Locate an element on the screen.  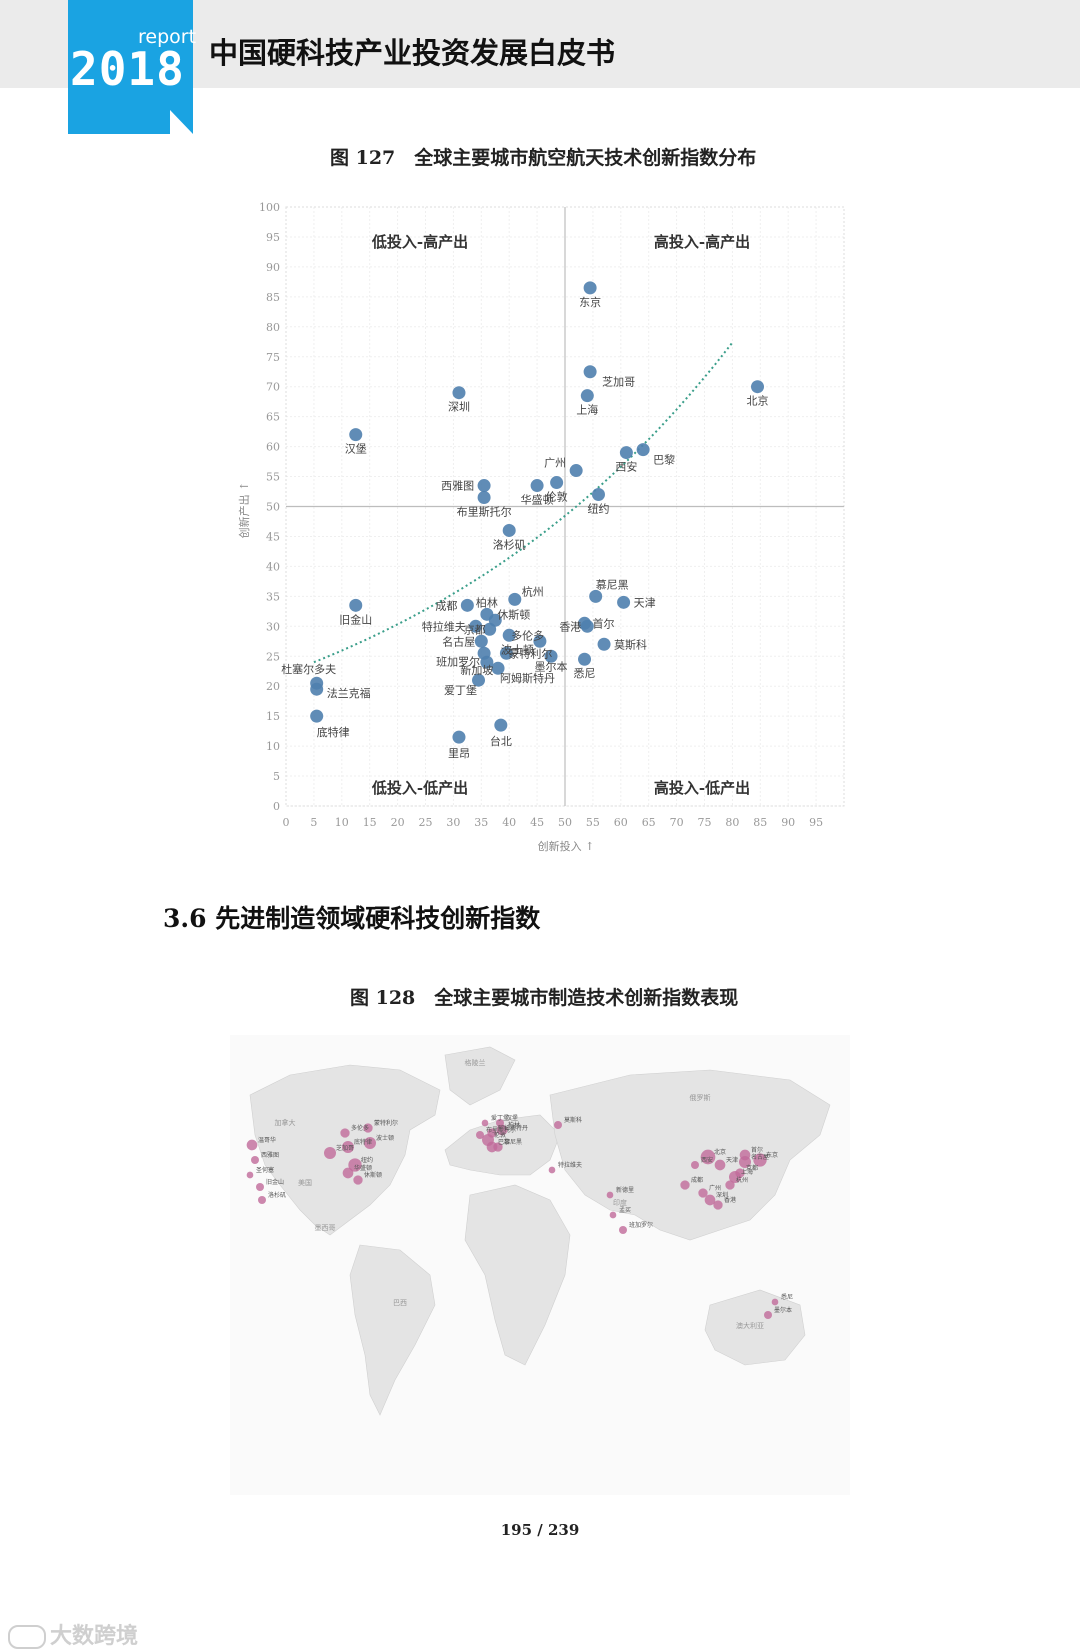
point-label: 柏林 is located at coordinates (487, 602).